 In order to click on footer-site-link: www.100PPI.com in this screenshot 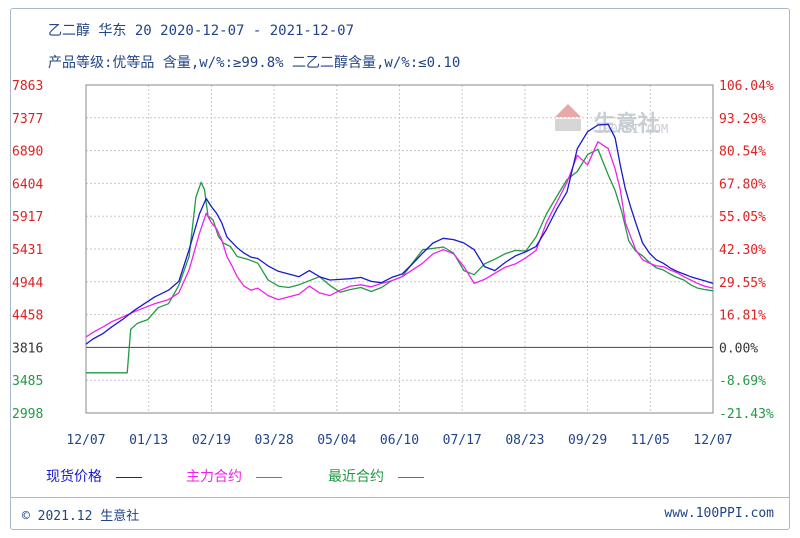, I will do `click(719, 513)`.